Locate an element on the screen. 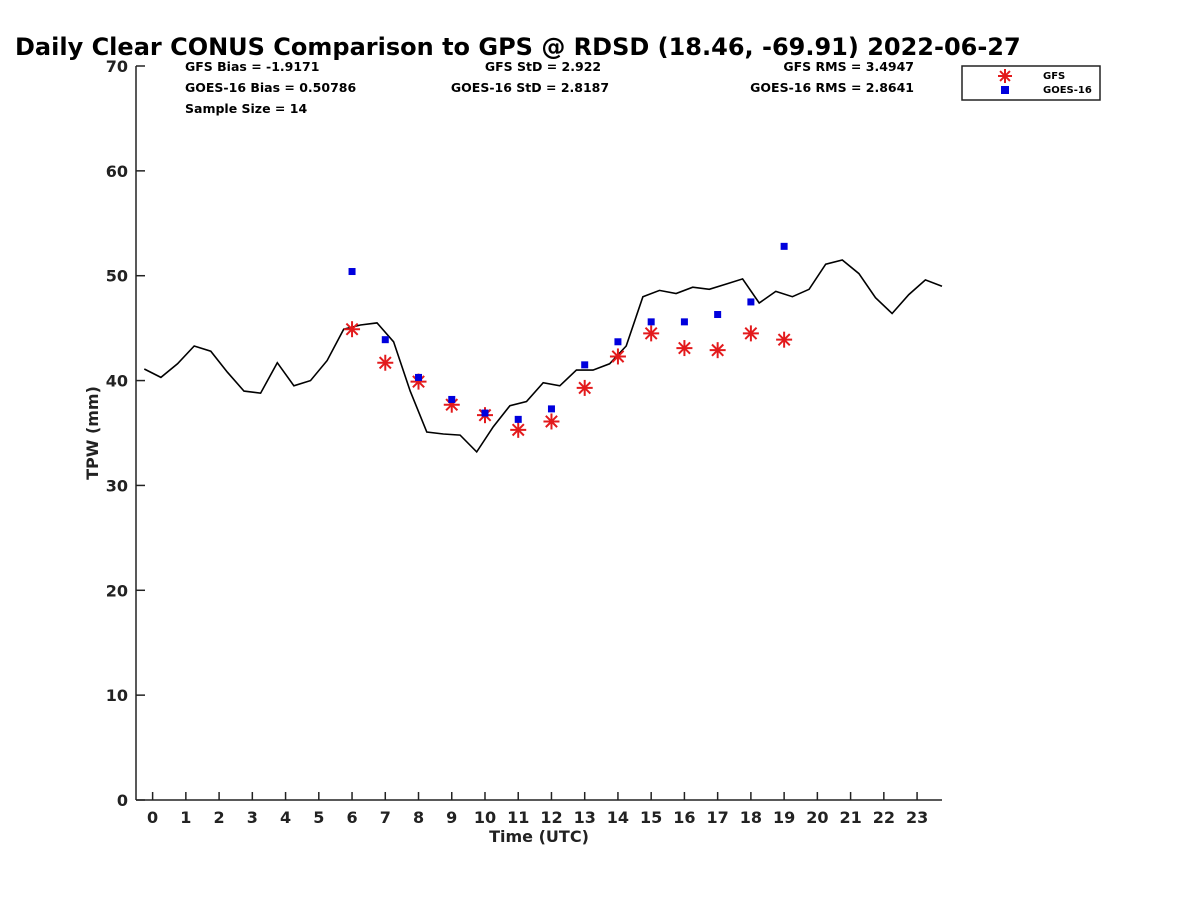 The height and width of the screenshot is (900, 1200). x-tick-label: 4 is located at coordinates (285, 817).